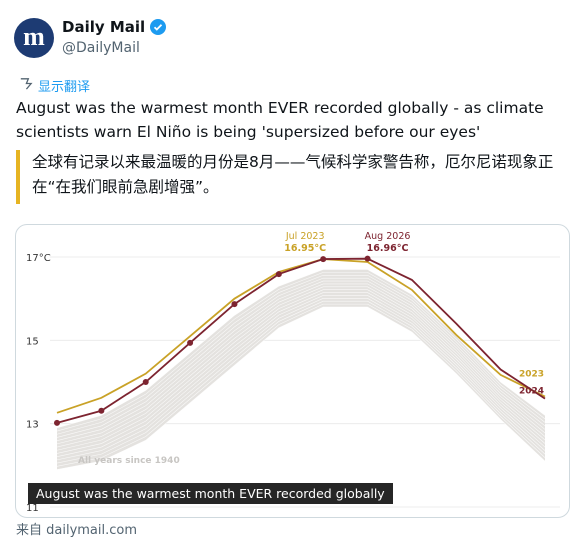  Describe the element at coordinates (531, 392) in the screenshot. I see `legend-label: 2024` at that location.